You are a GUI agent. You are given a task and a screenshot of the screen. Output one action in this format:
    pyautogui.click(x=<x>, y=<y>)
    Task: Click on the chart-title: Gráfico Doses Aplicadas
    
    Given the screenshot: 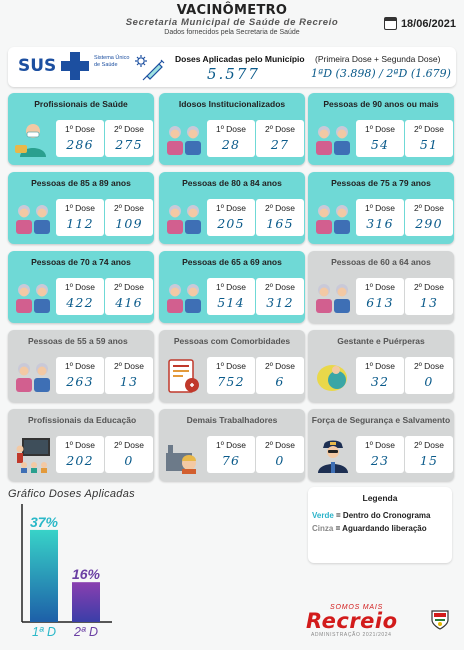 What is the action you would take?
    pyautogui.click(x=71, y=494)
    